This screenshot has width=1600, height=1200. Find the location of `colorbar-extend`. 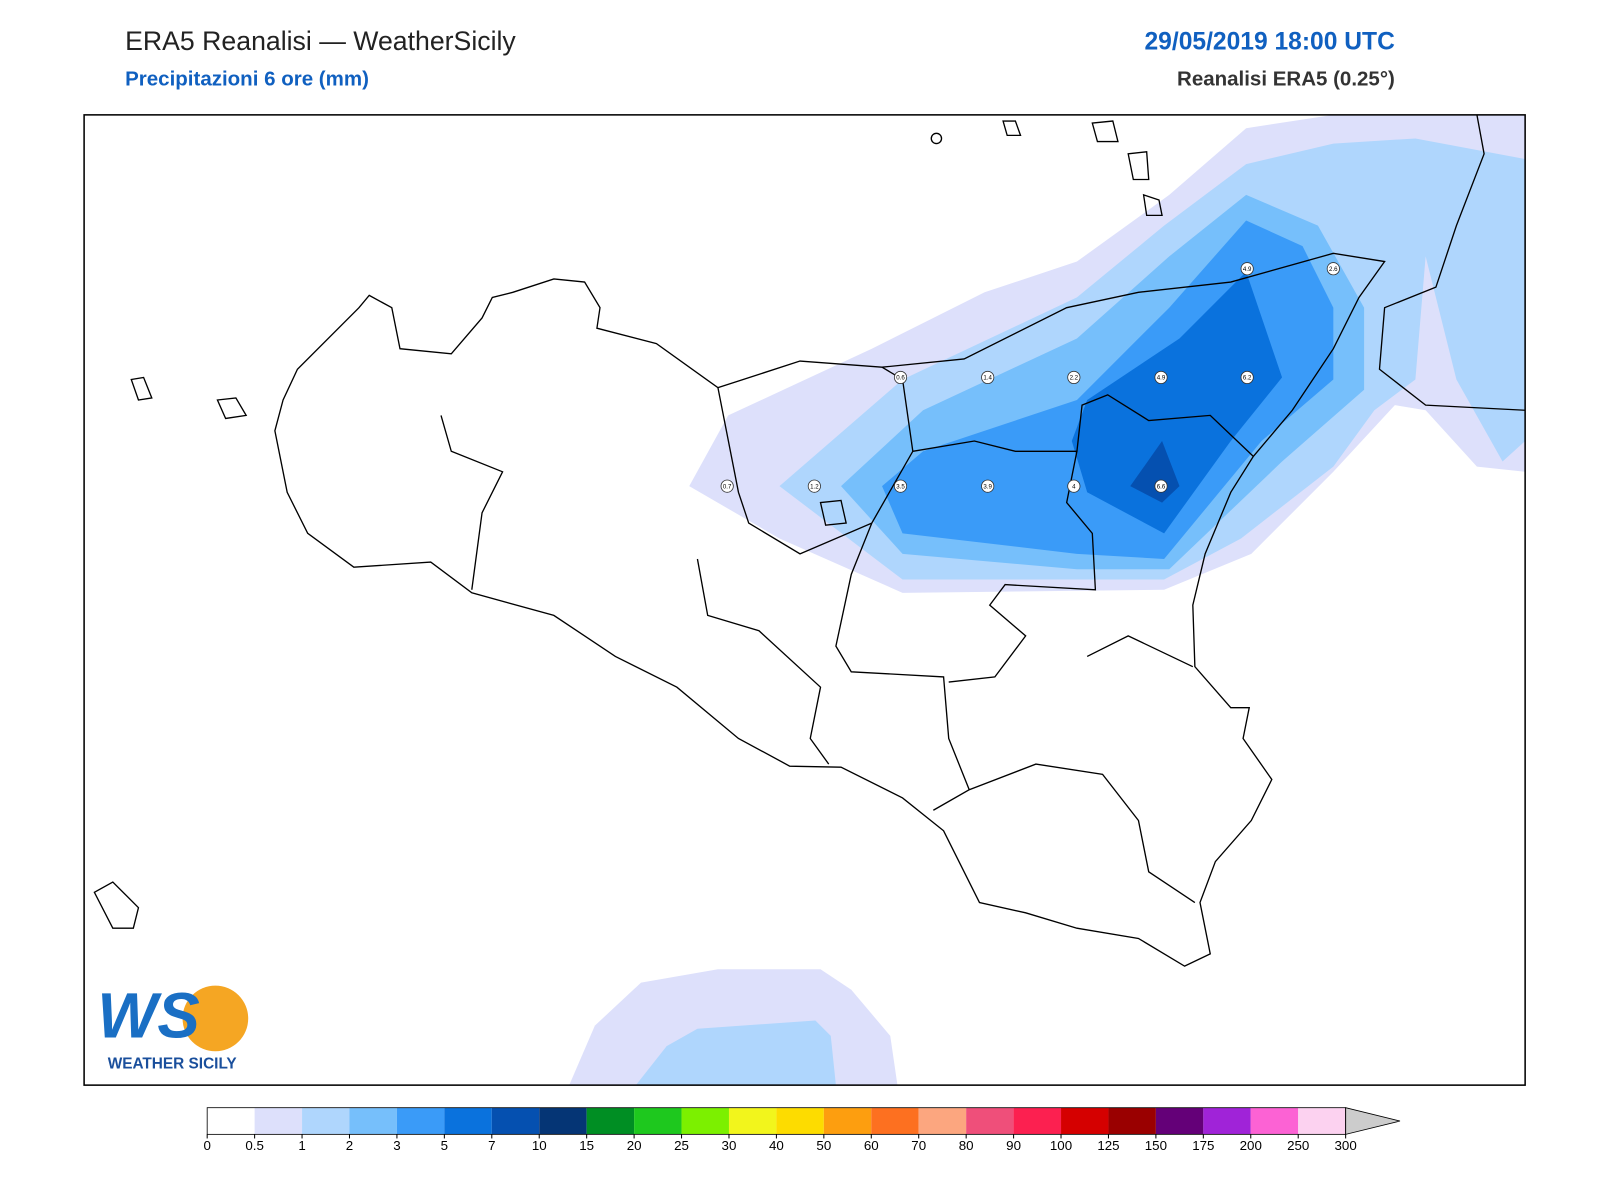

colorbar-extend is located at coordinates (1373, 1121).